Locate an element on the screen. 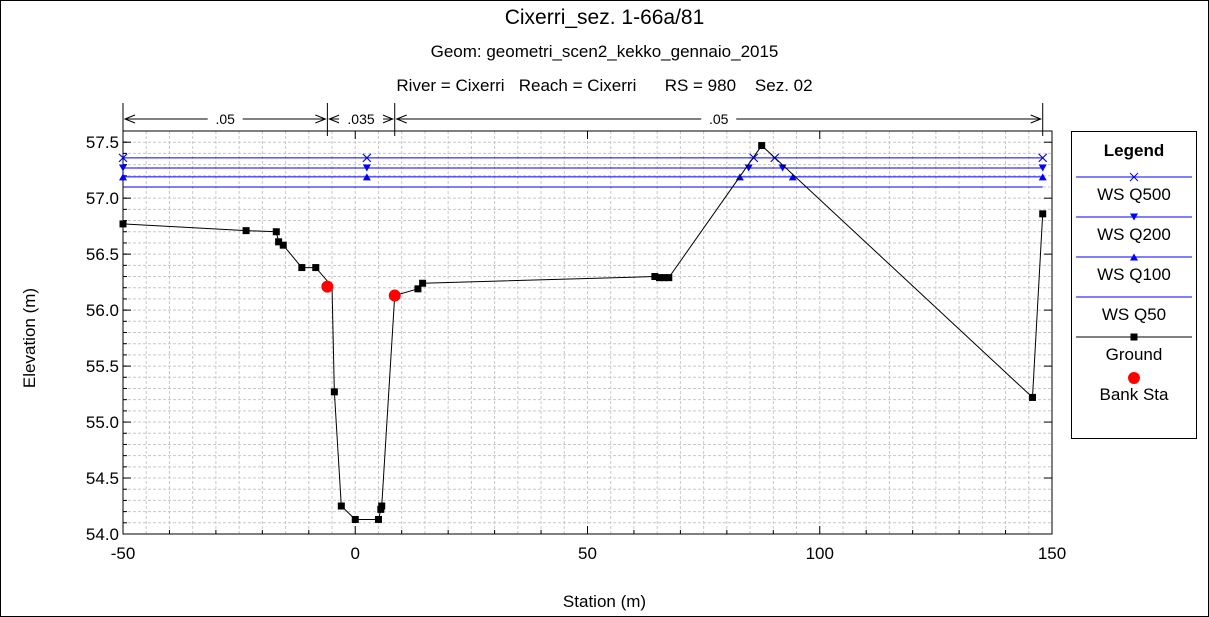 This screenshot has width=1209, height=617. legend-symbol-ws-q500 is located at coordinates (1134, 177).